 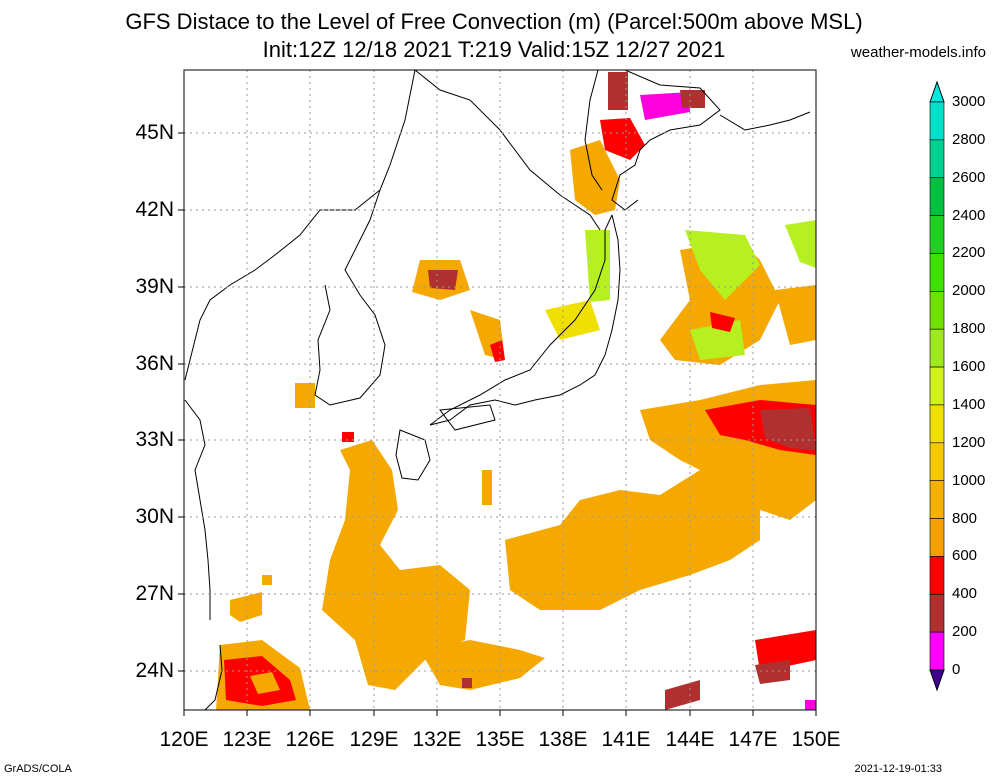 What do you see at coordinates (154, 286) in the screenshot?
I see `lat-label: 39N` at bounding box center [154, 286].